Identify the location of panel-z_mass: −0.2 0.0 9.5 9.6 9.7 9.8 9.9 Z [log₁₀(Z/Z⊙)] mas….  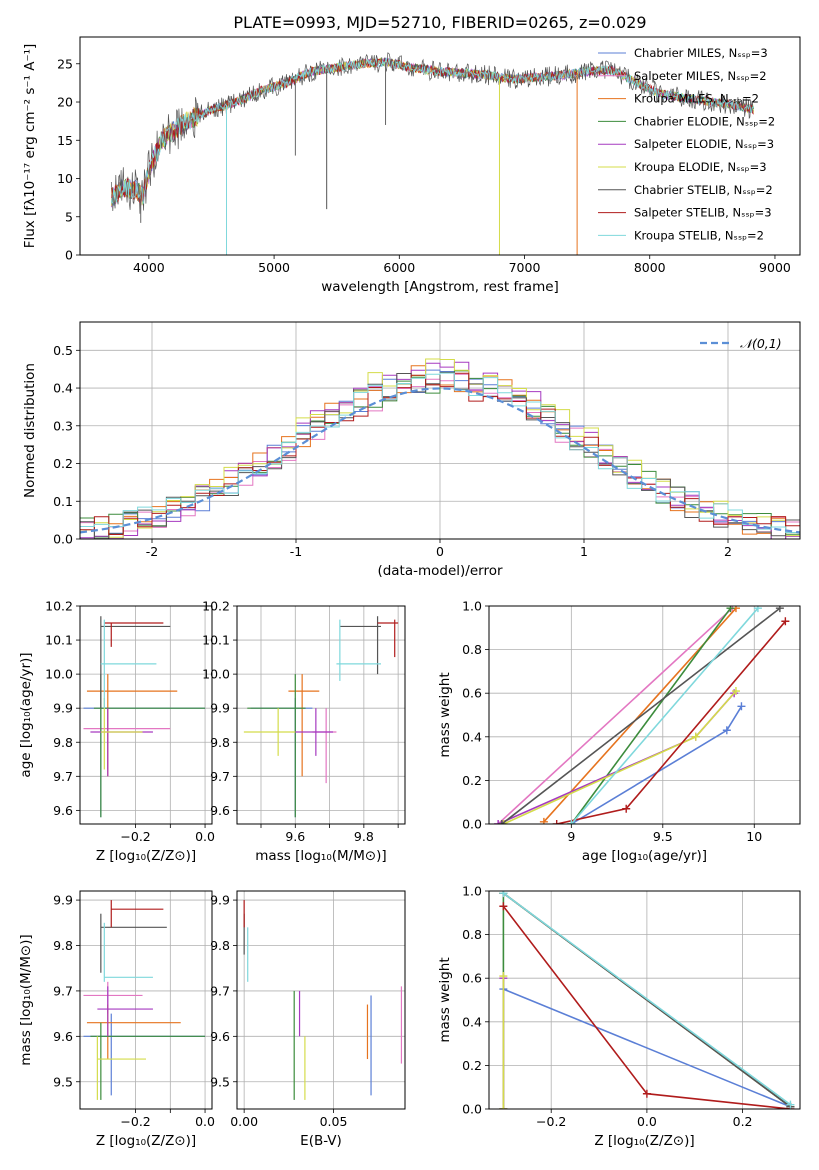
(116, 1020).